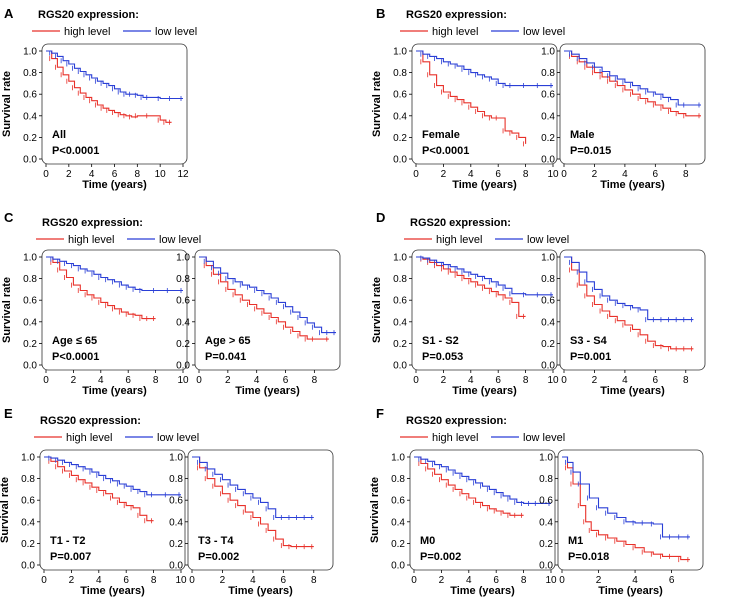 This screenshot has height=600, width=738. I want to click on p-value-label: P=0.015, so click(590, 151).